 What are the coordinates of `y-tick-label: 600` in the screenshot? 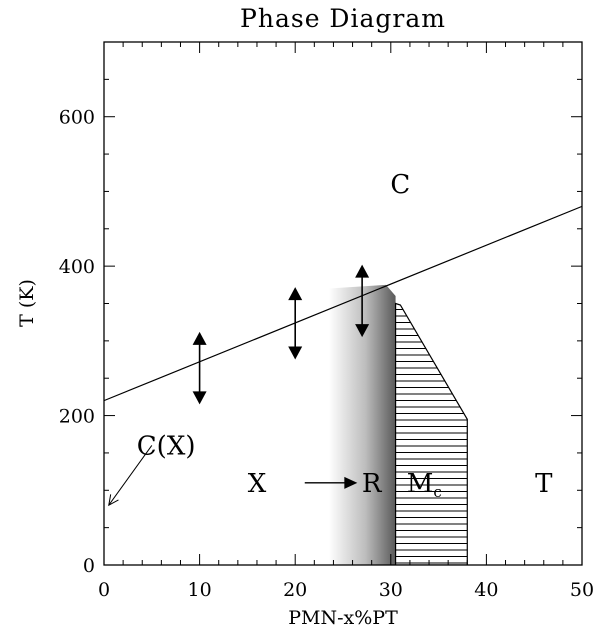 It's located at (77, 118).